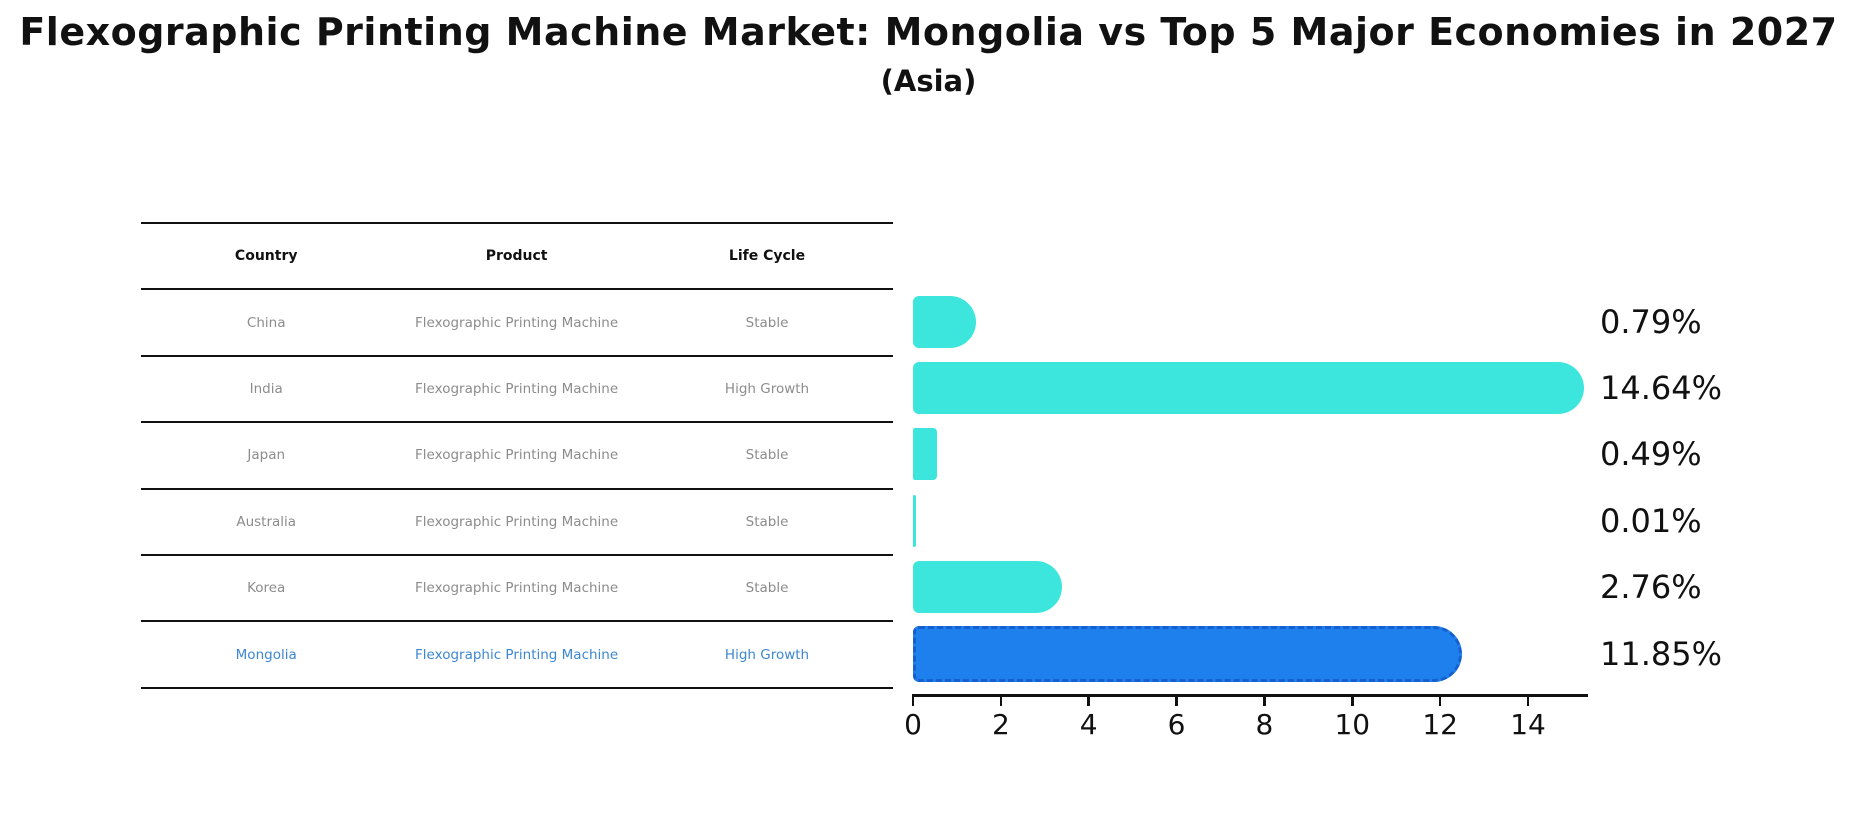  I want to click on value-label-india: 14.64%, so click(1661, 388).